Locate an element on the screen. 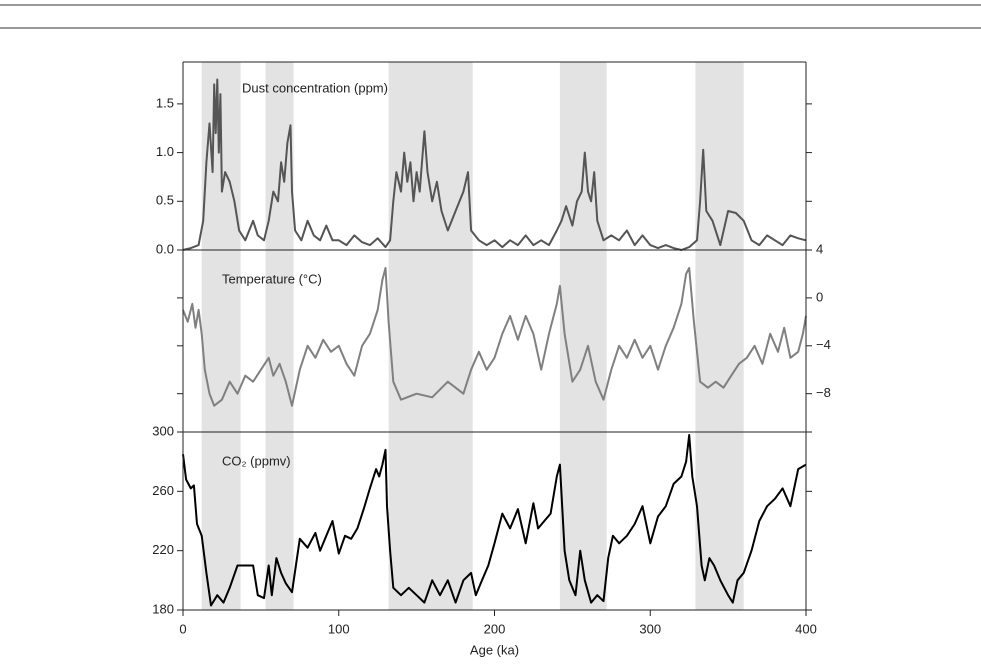 This screenshot has height=667, width=981. x-tick-label: 100 is located at coordinates (339, 628).